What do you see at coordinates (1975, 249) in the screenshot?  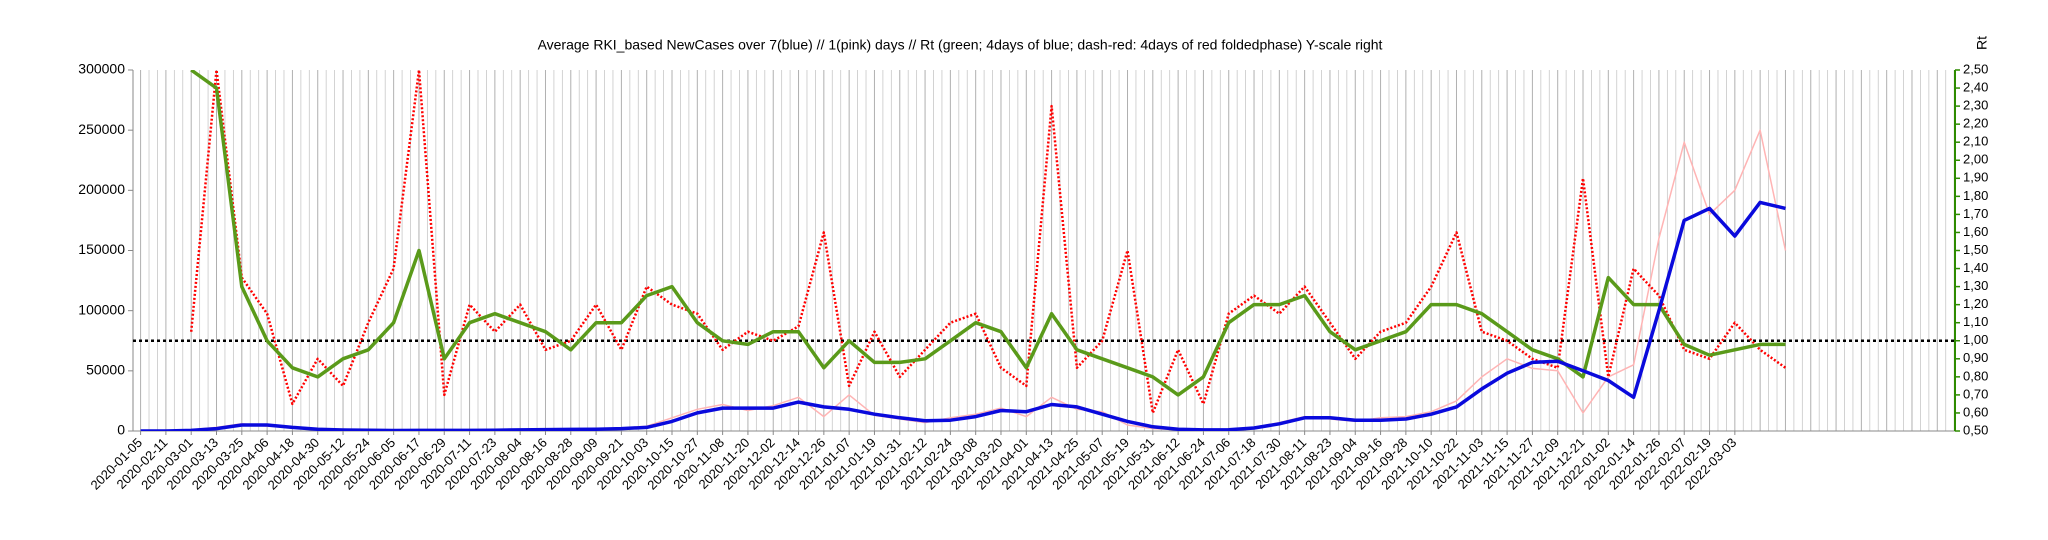 I see `y2-tick-label: 1,50` at bounding box center [1975, 249].